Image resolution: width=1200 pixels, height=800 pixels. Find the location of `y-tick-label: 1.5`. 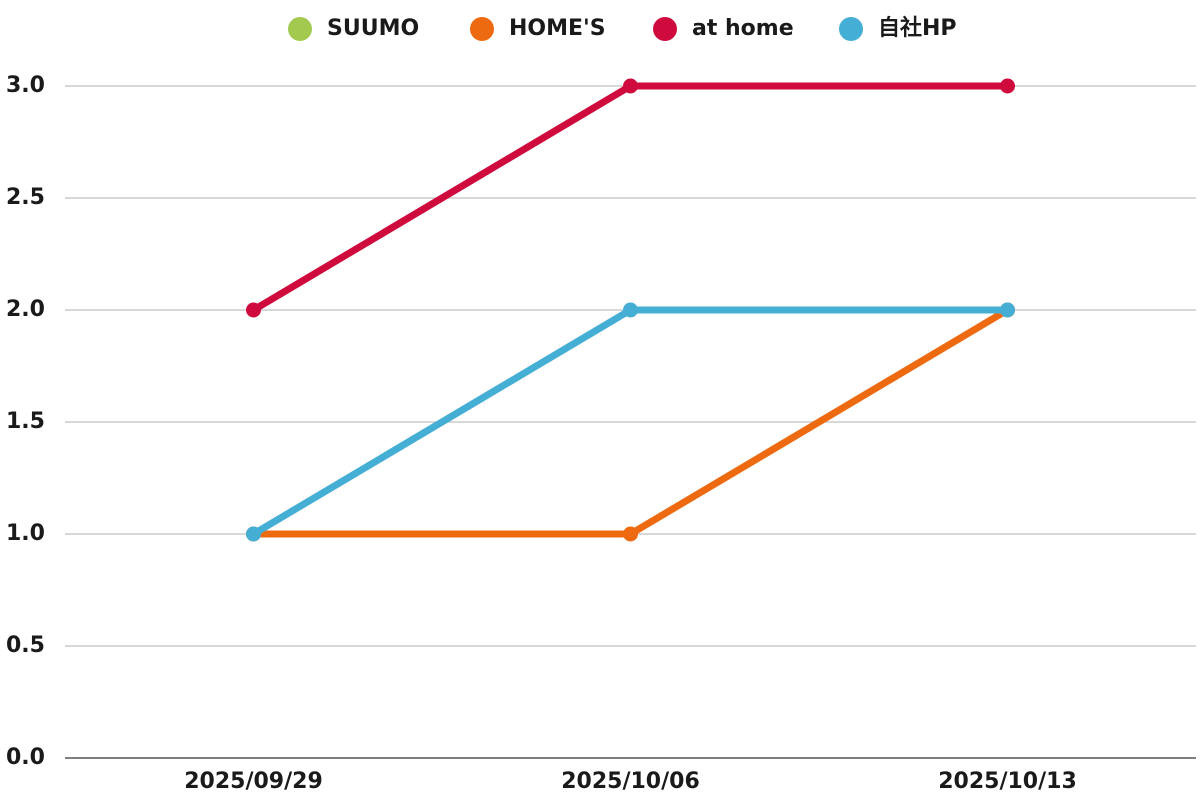

y-tick-label: 1.5 is located at coordinates (25, 421).